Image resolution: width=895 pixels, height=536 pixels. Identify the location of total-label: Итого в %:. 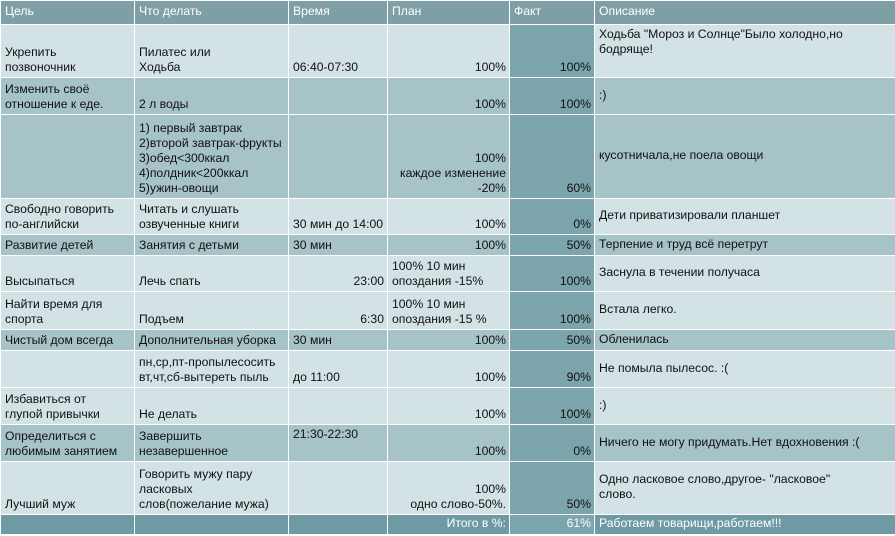
(448, 524).